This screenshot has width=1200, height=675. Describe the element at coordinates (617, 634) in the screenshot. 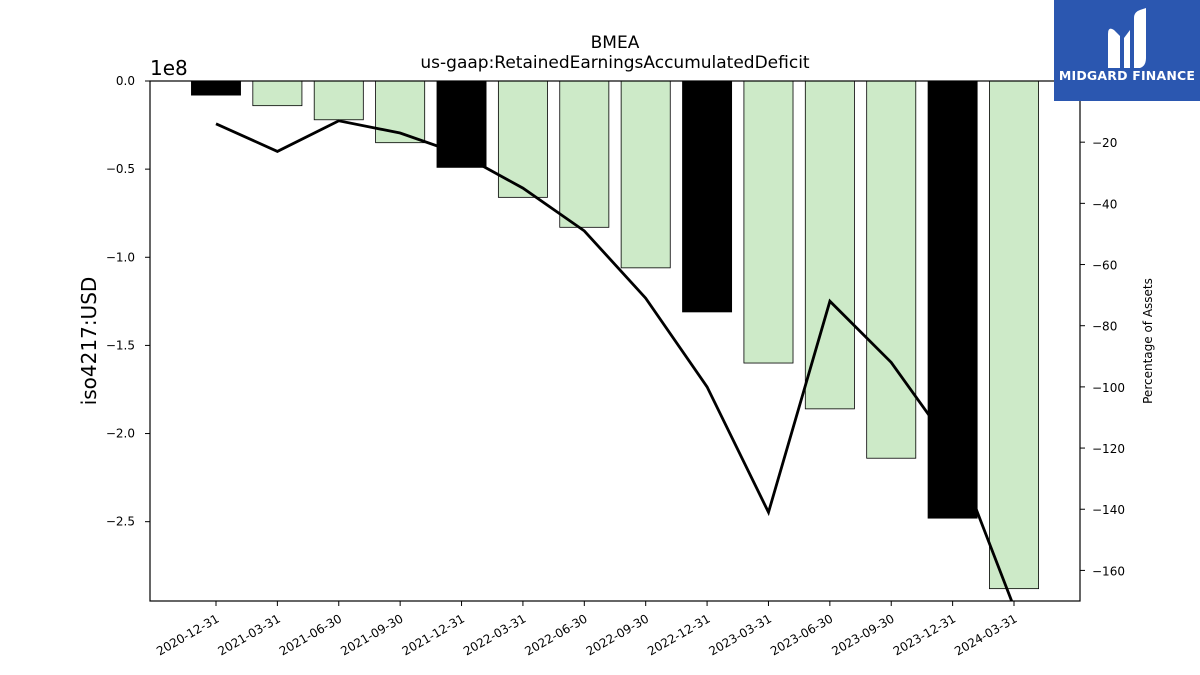

I see `x-tick-label: 2022-09-30` at that location.